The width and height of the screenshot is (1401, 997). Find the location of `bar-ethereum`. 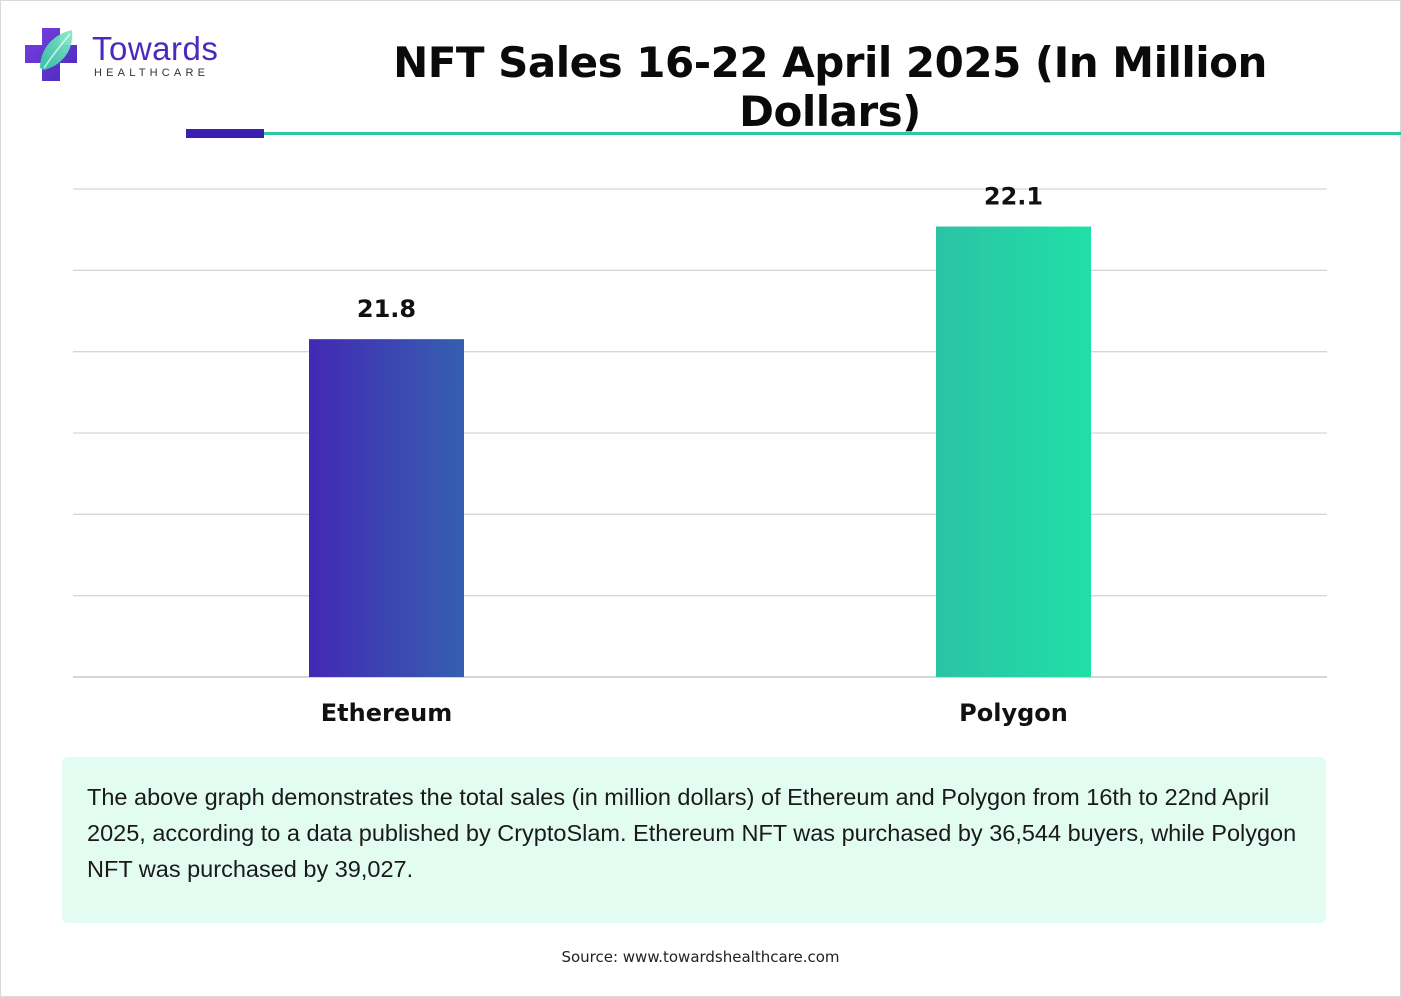

bar-ethereum is located at coordinates (386, 508).